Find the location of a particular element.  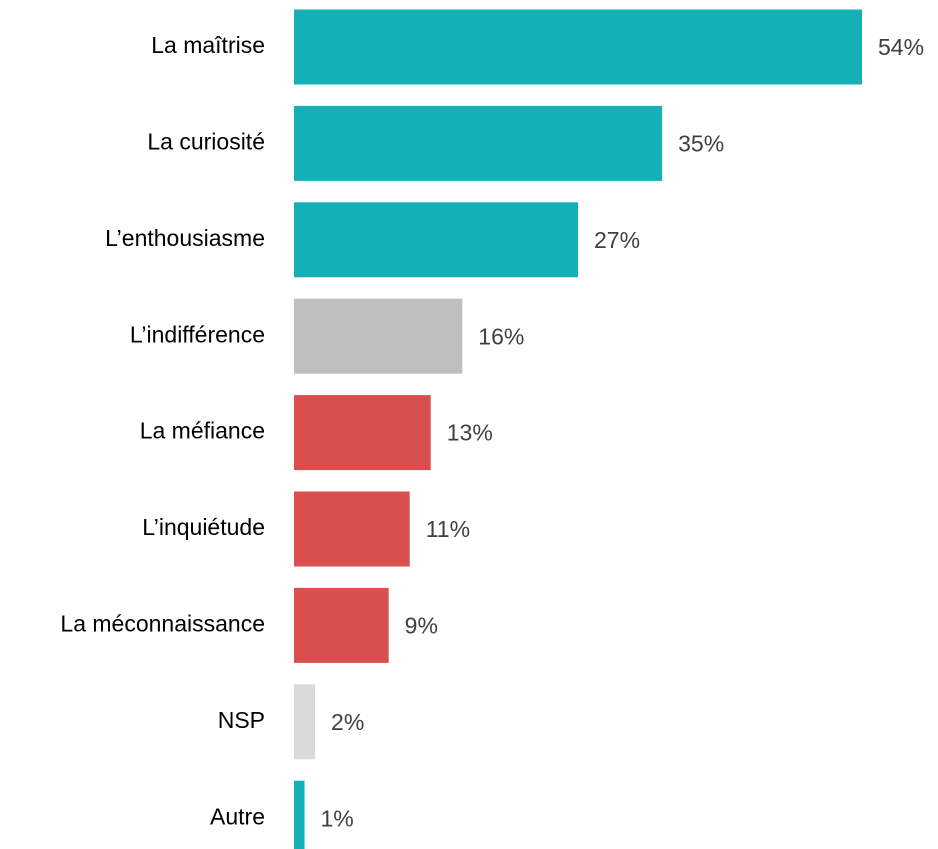

category-label: L’indifférence is located at coordinates (197, 334).